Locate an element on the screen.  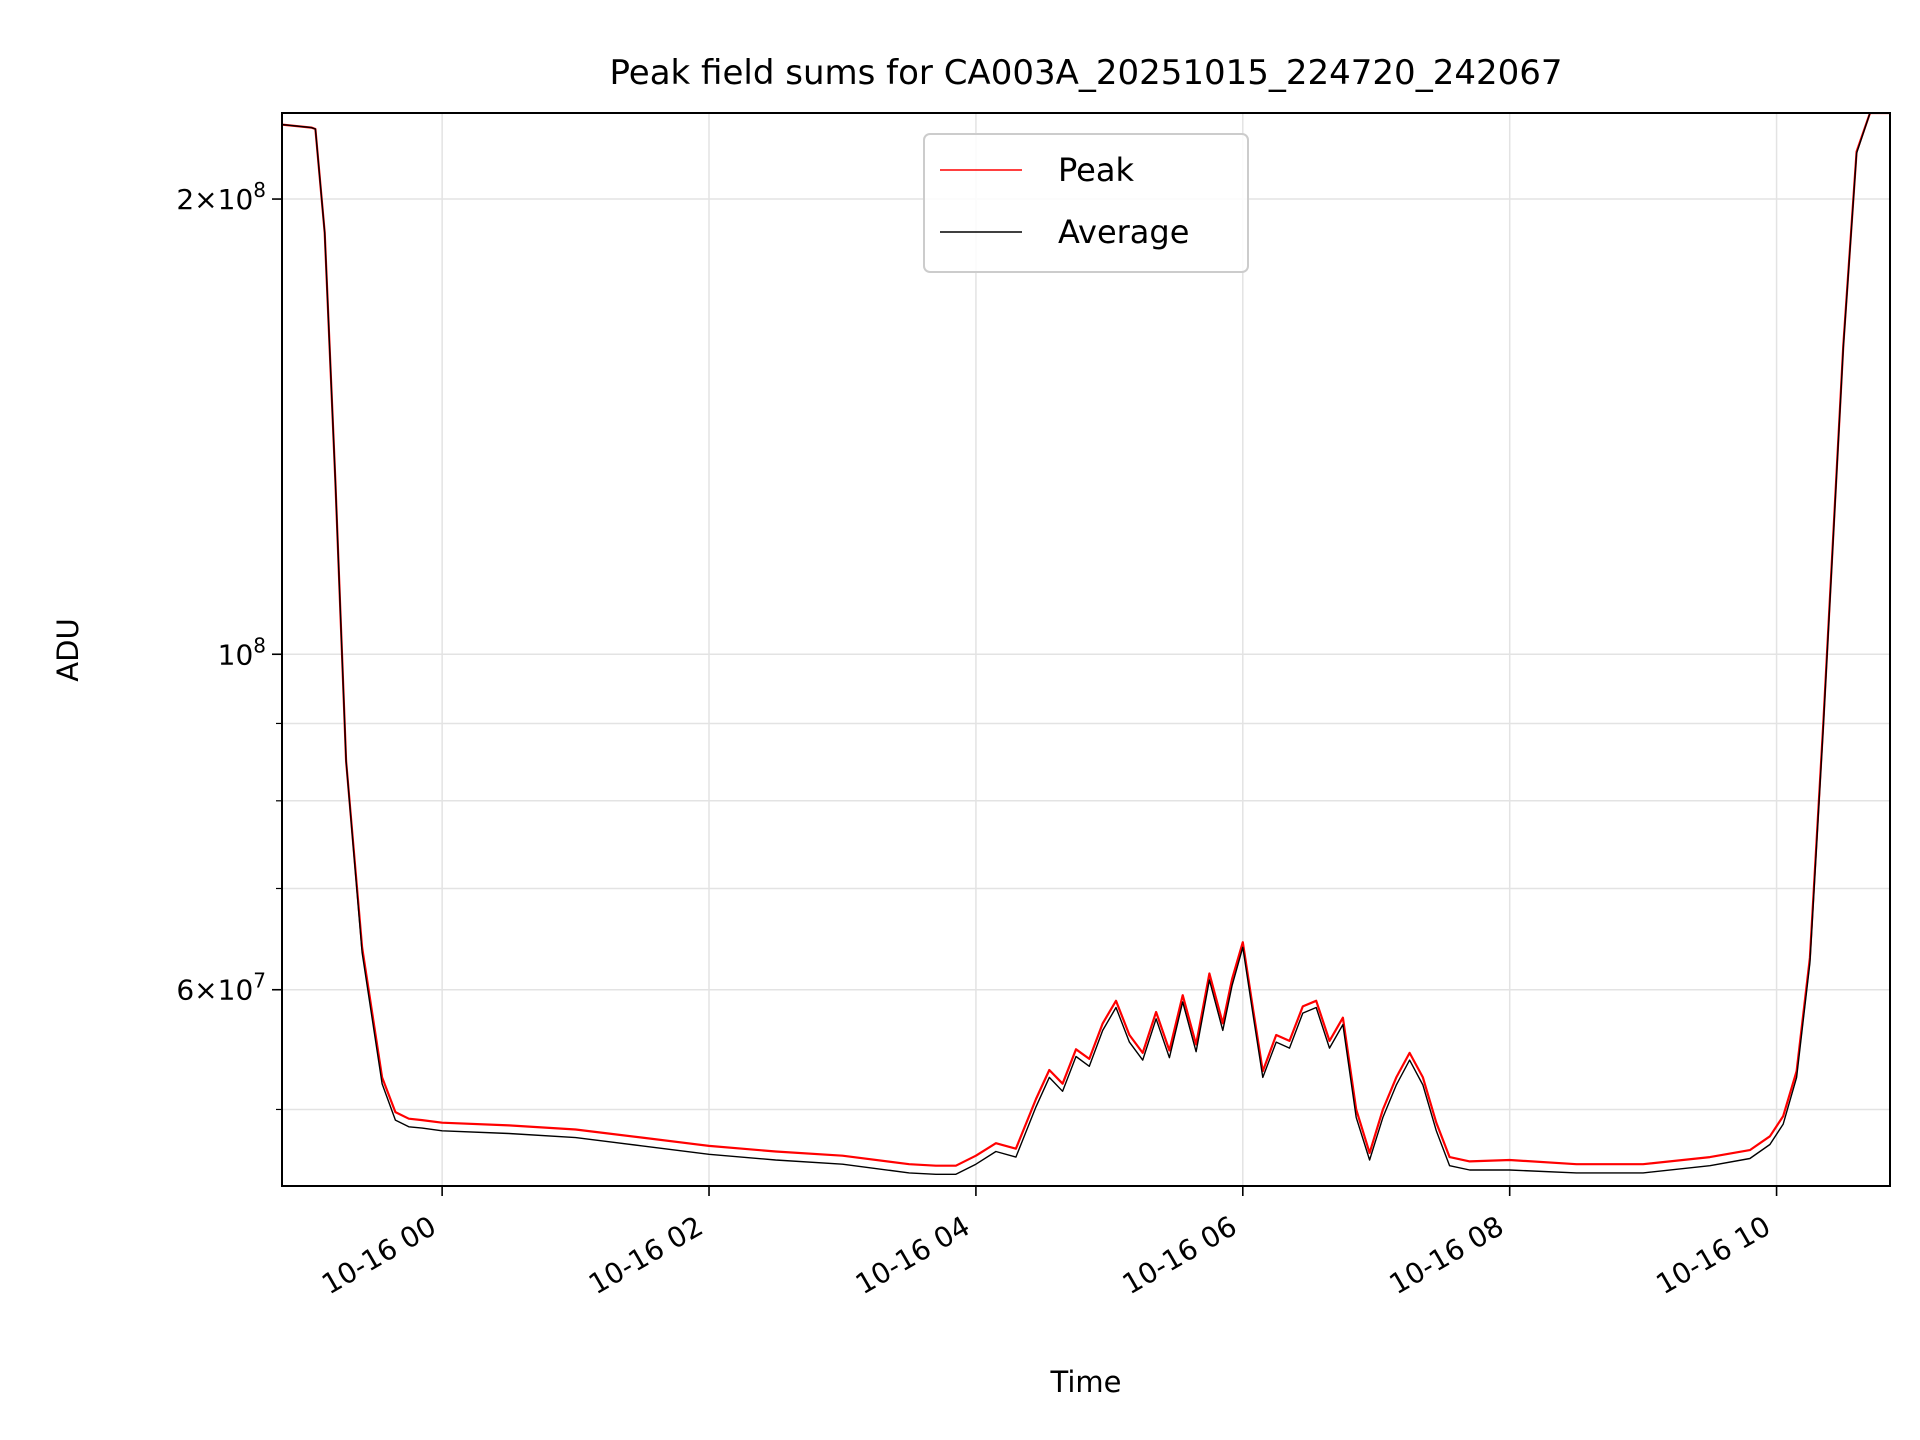
x-tick-label: 10-16 00 is located at coordinates (379, 1255).